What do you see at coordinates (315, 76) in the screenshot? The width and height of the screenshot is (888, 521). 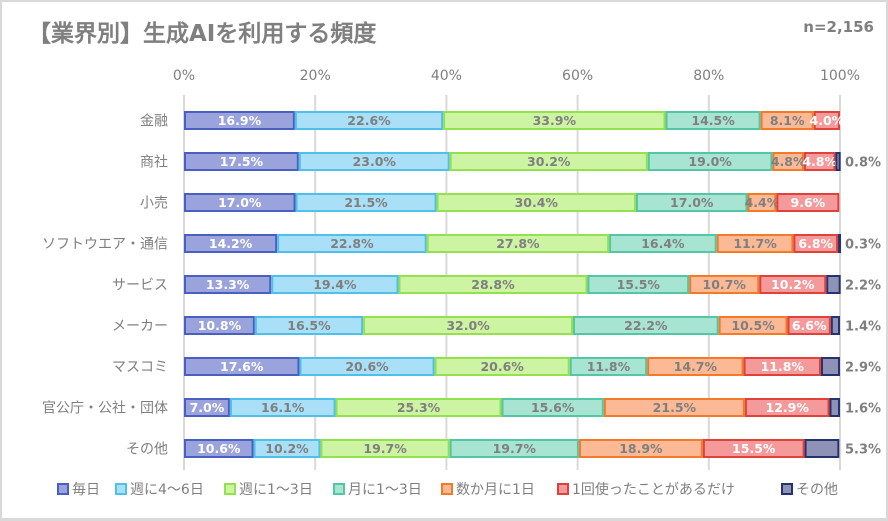 I see `x-tick-label: 20%` at bounding box center [315, 76].